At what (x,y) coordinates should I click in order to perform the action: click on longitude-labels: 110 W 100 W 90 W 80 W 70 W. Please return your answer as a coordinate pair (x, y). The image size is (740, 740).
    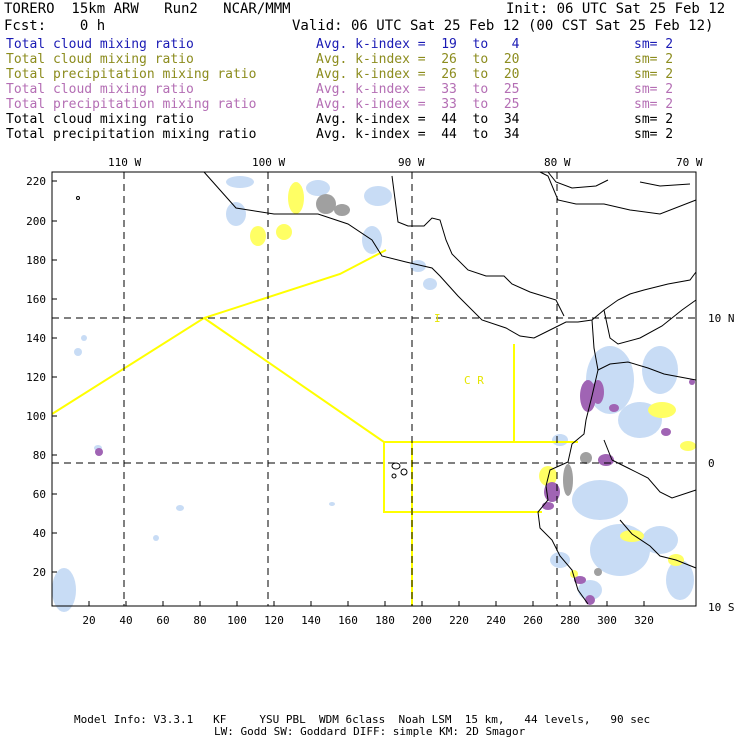
    Looking at the image, I should click on (405, 162).